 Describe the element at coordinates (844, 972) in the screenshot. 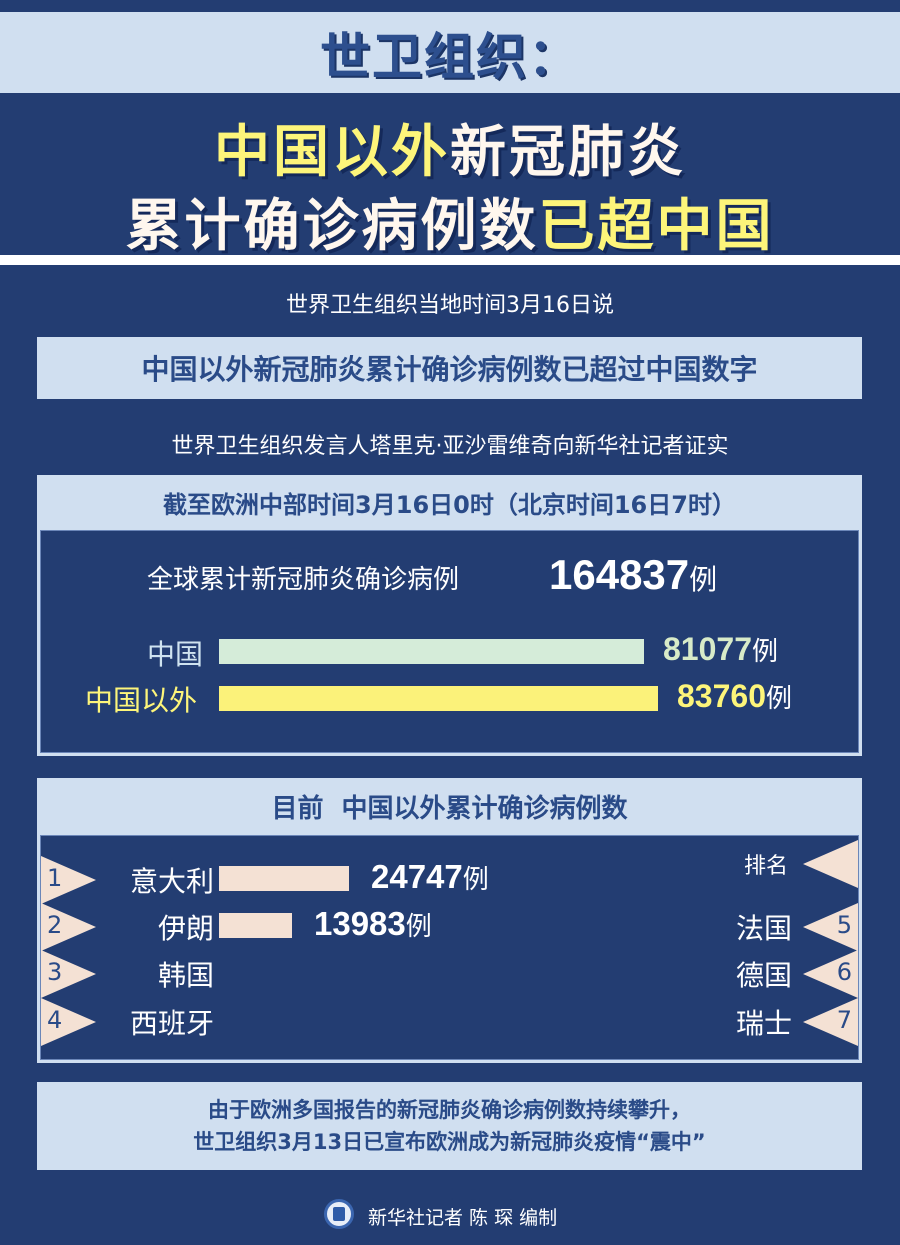

I see `rank-number: 6` at that location.